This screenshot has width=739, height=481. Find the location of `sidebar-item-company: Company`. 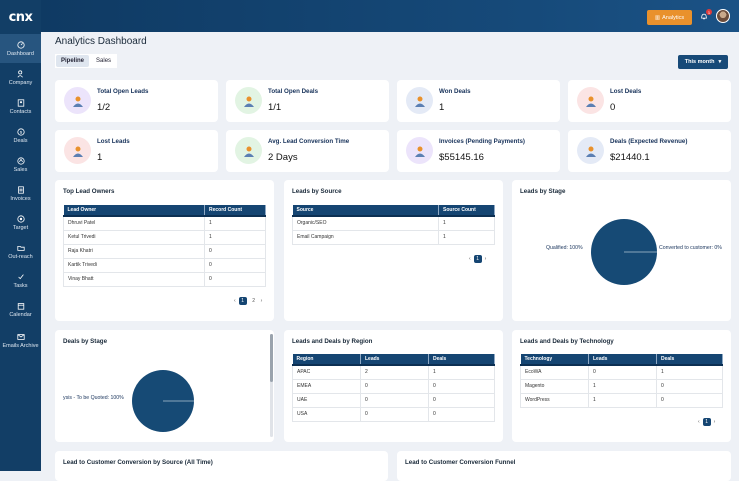

sidebar-item-company: Company is located at coordinates (20, 77).